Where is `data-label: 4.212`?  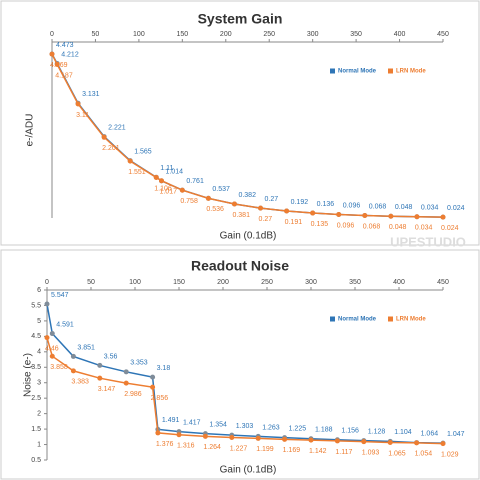
data-label: 4.212 is located at coordinates (70, 54).